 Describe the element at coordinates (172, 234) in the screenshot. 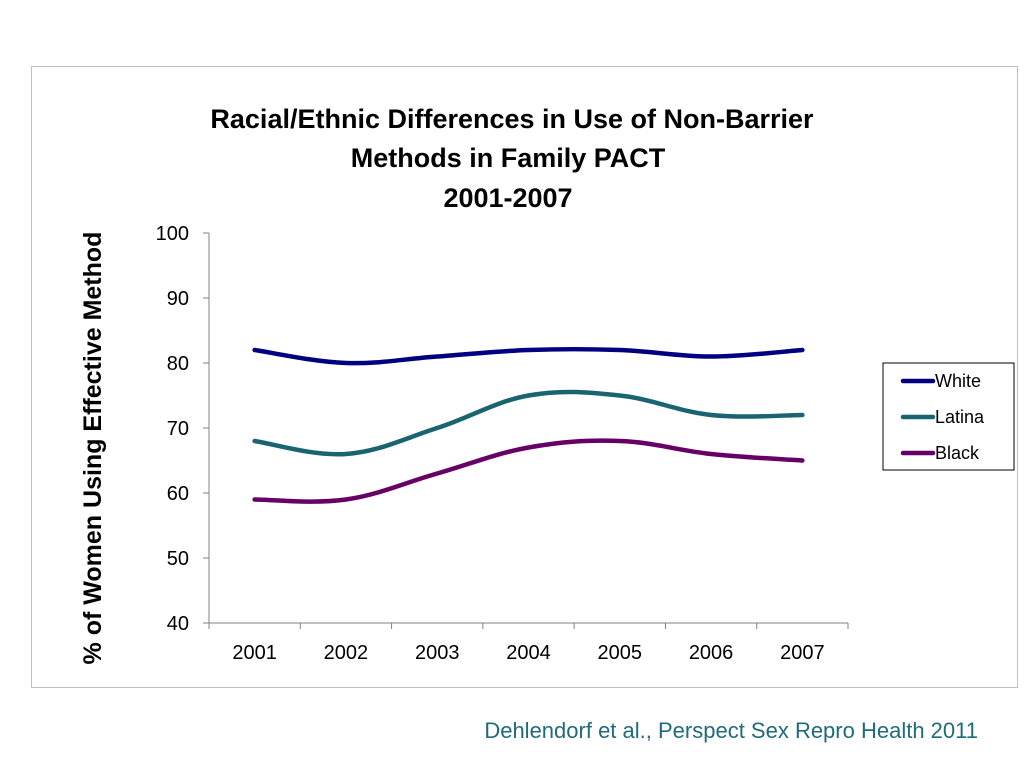

I see `y-tick-label: 100` at that location.